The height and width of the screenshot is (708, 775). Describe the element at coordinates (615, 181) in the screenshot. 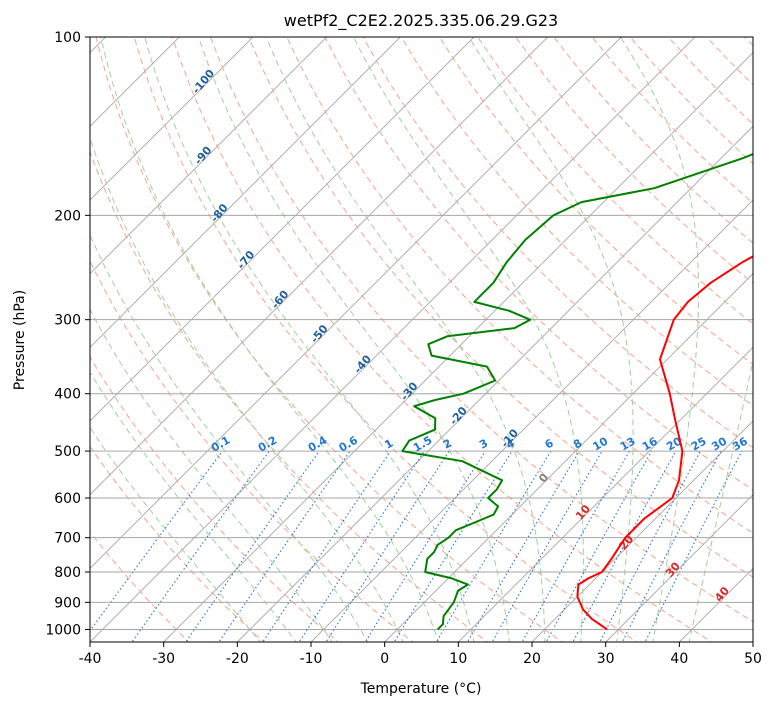

I see `dry-adiabat-line` at that location.